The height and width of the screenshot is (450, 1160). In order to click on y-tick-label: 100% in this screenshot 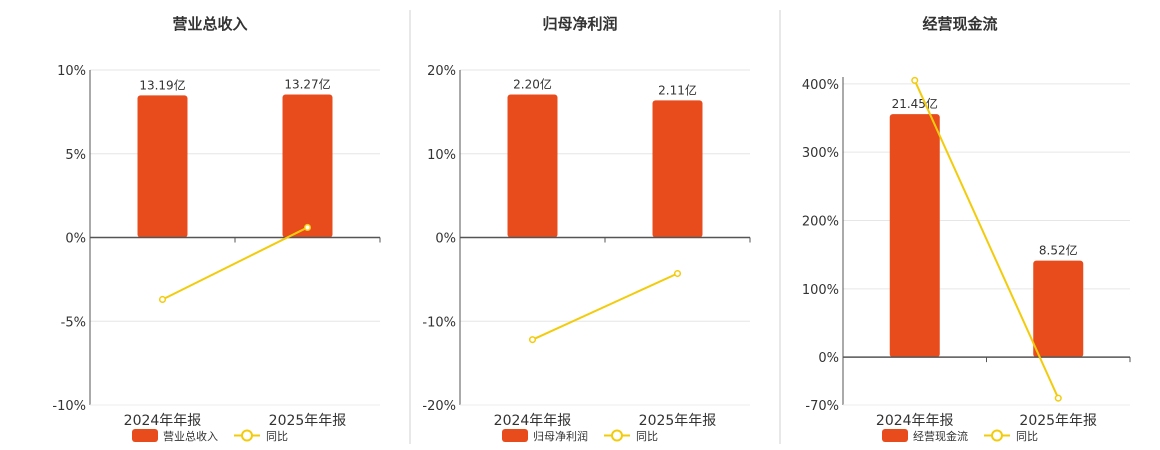, I will do `click(820, 290)`.